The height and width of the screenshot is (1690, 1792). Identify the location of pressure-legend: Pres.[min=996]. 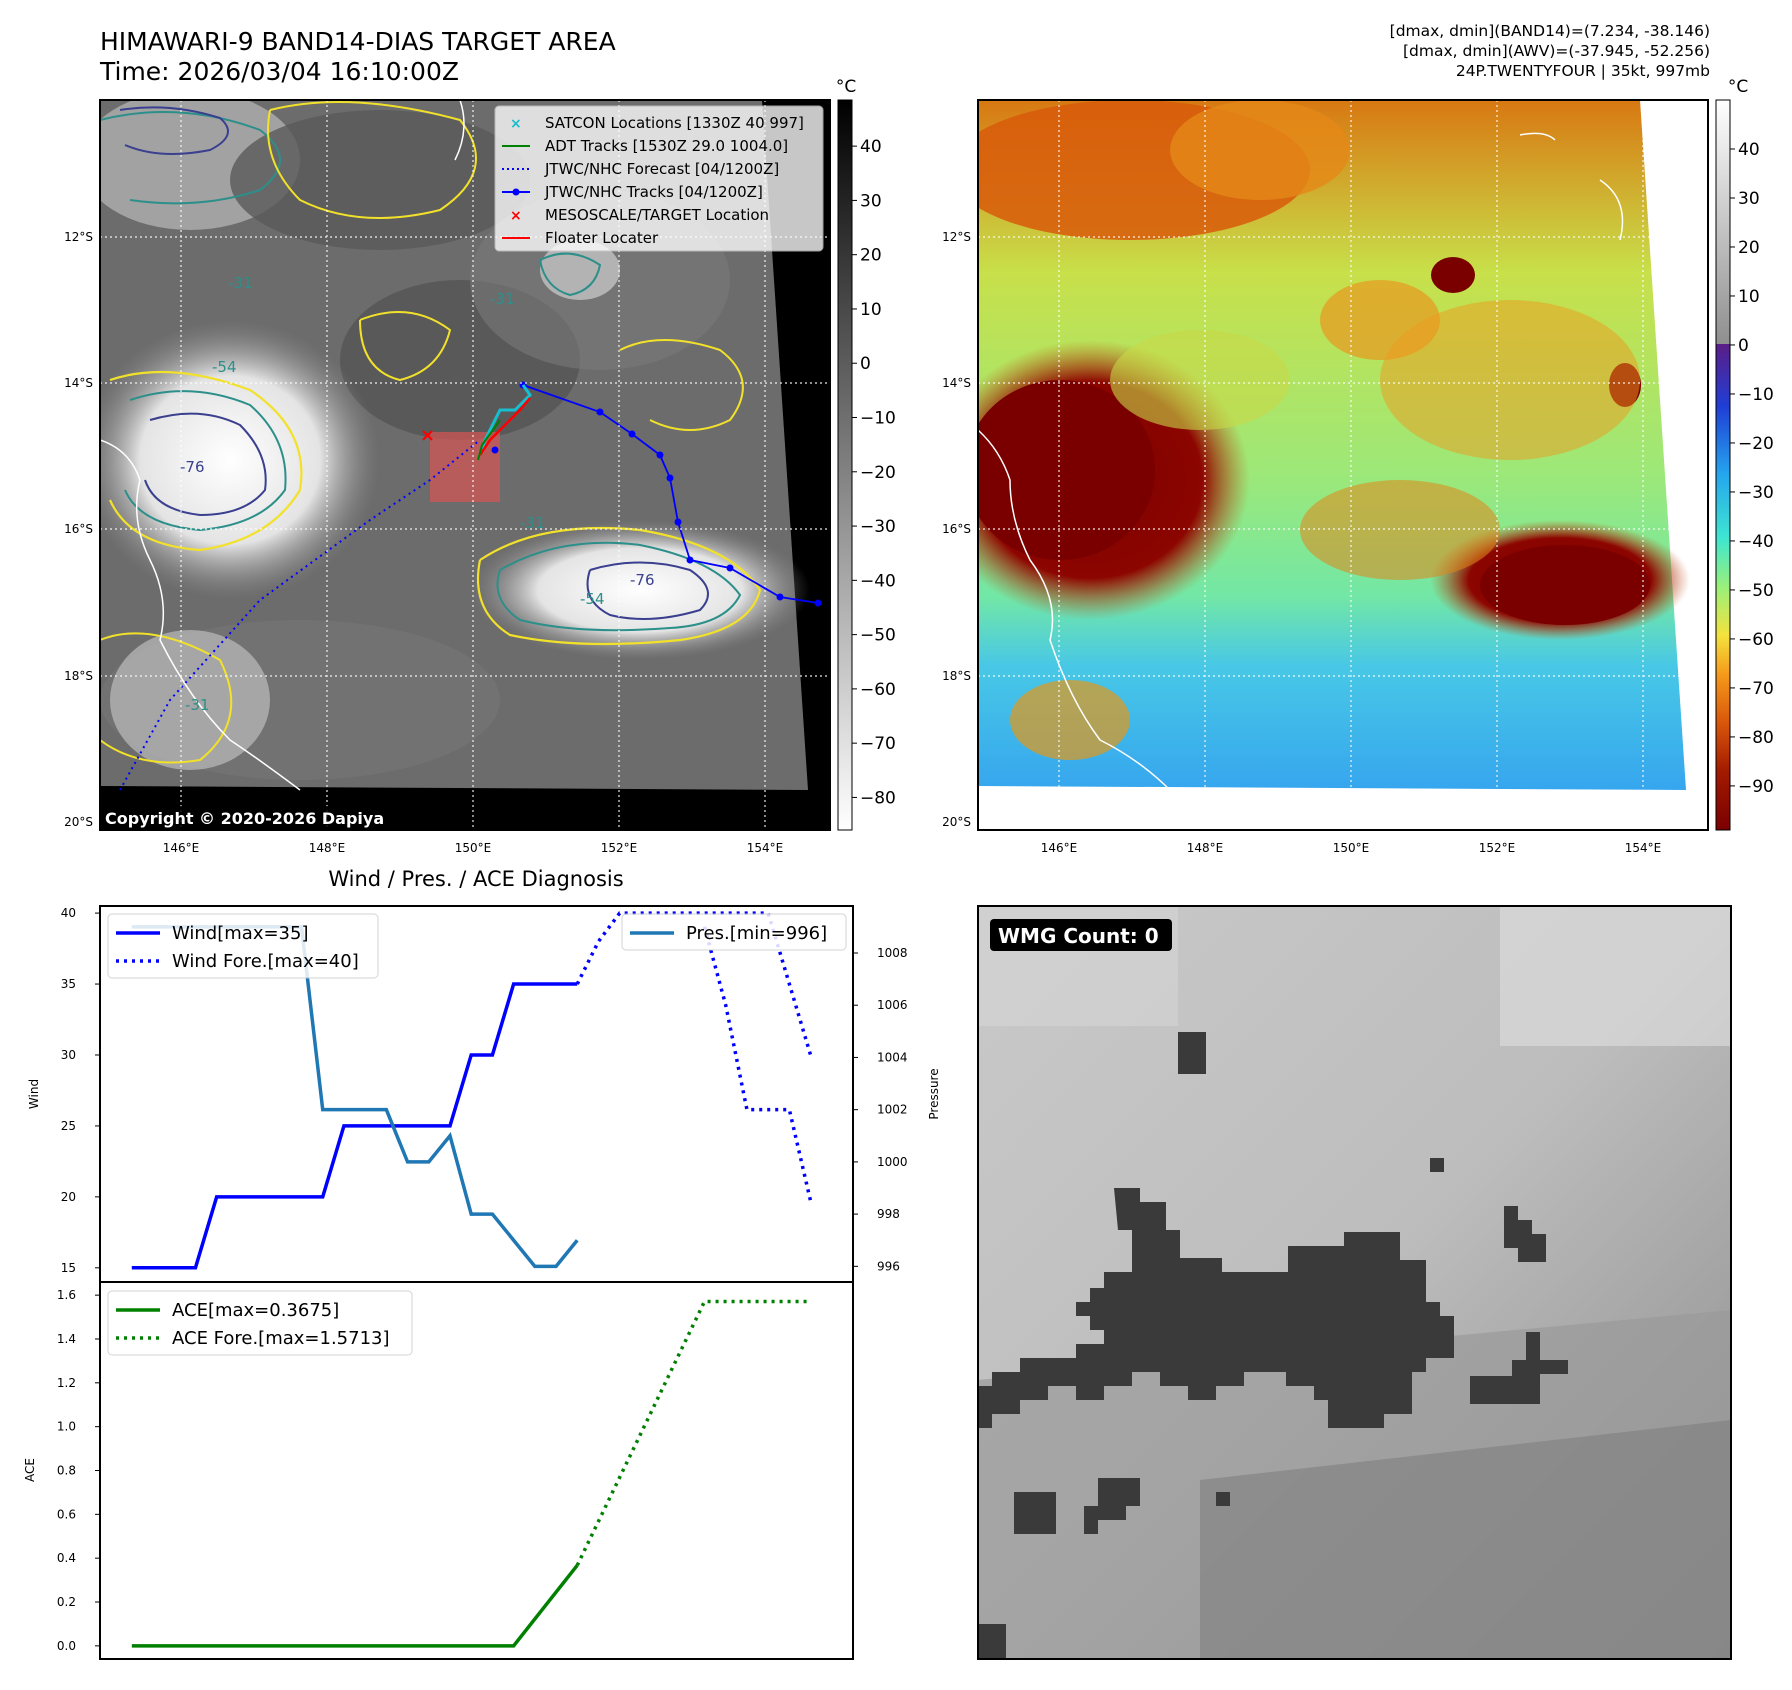
(734, 932).